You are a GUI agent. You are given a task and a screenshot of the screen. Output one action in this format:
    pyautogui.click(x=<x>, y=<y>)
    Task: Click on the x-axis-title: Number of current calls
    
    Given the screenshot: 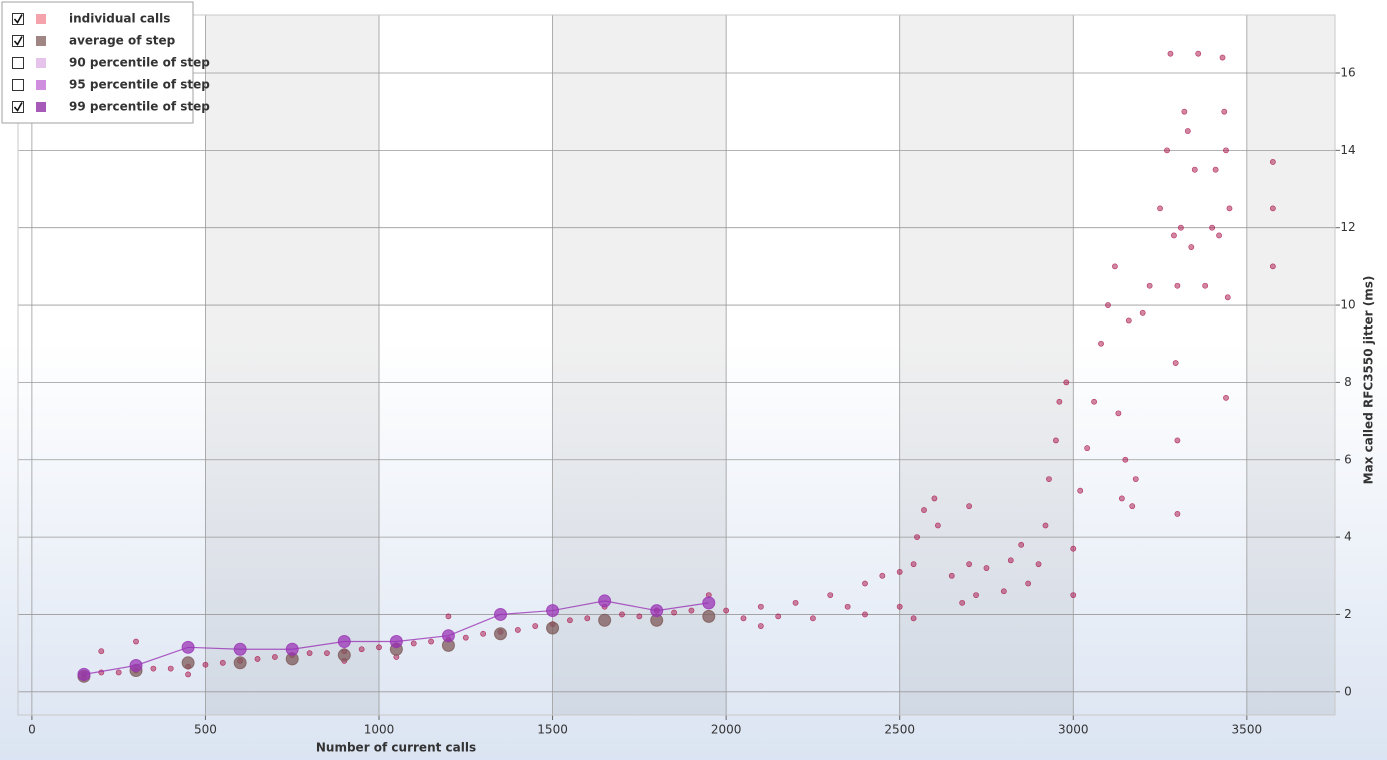 What is the action you would take?
    pyautogui.click(x=396, y=748)
    